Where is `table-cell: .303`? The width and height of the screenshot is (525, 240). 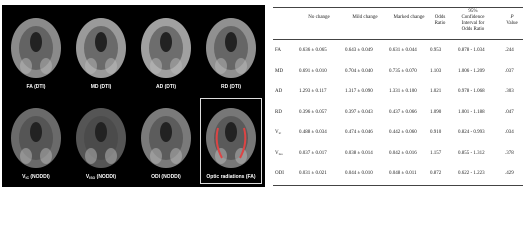 table-cell: .303 is located at coordinates (509, 91).